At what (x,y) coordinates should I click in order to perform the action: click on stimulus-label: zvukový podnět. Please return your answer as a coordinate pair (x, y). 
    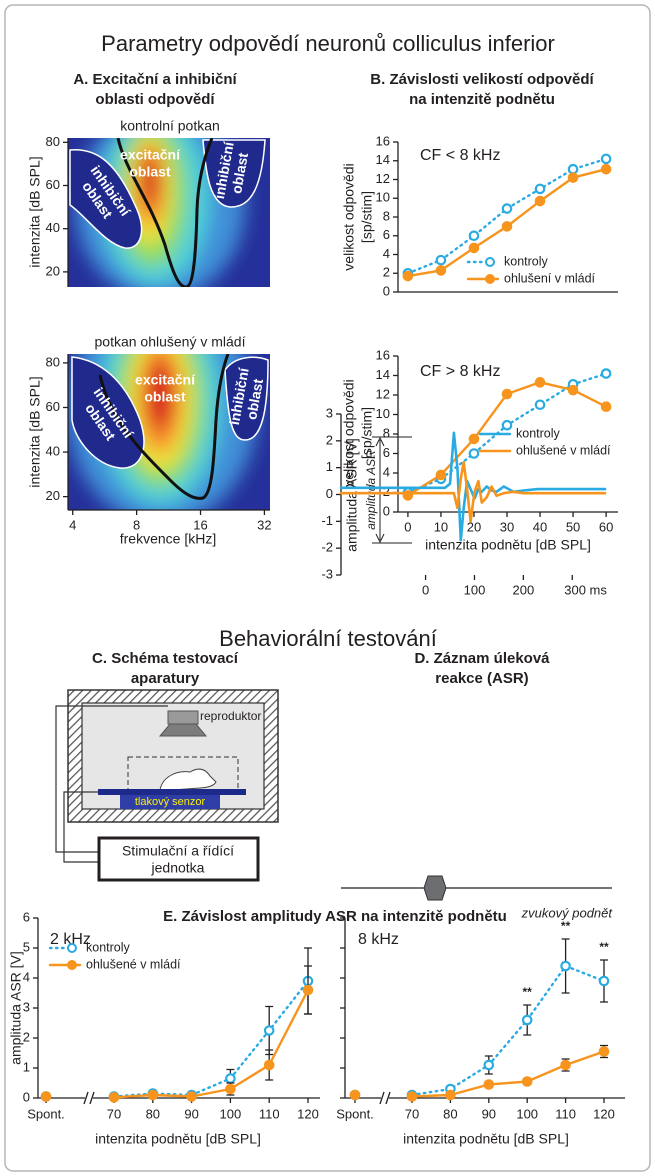
    Looking at the image, I should click on (567, 912).